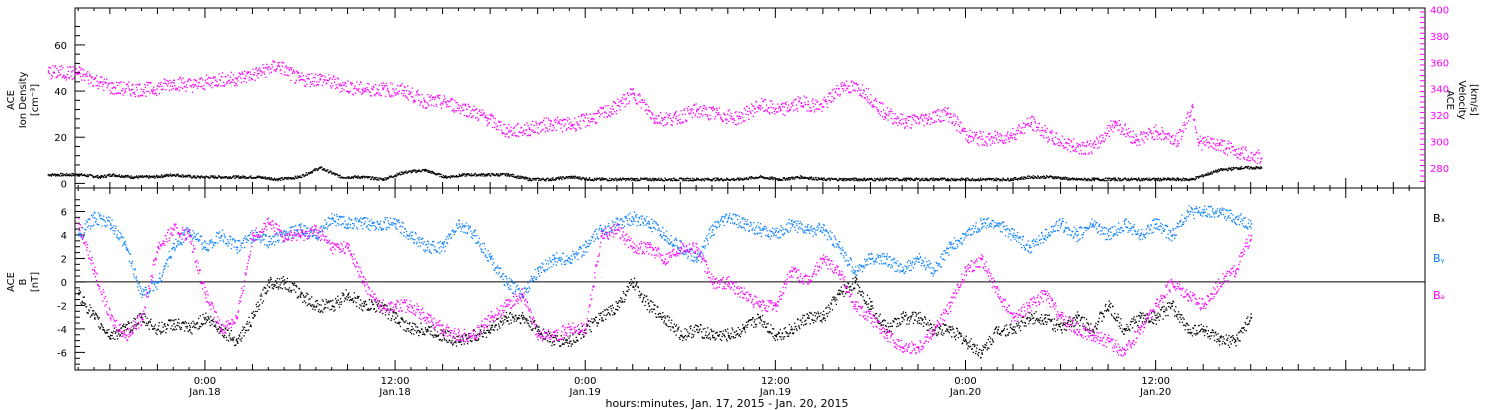  I want to click on x-tick-day-label: Jan.20, so click(1155, 392).